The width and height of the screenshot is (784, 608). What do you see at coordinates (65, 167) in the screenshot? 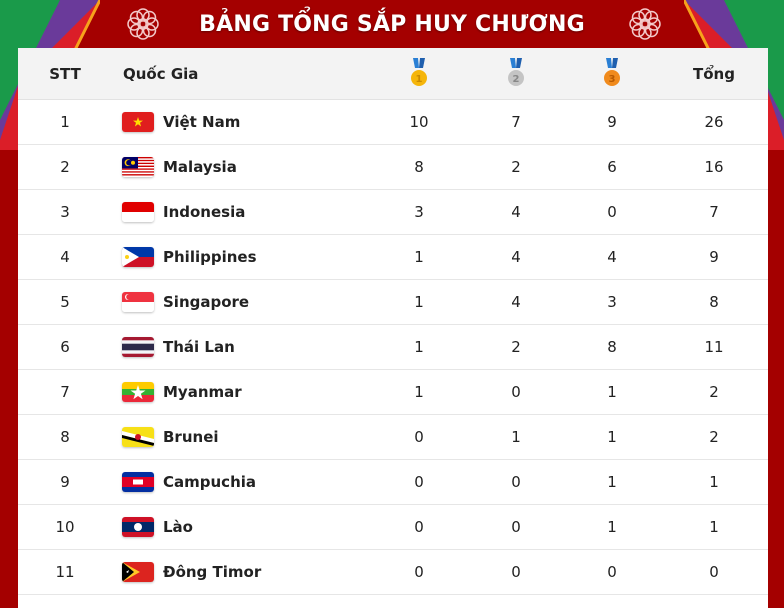
I see `rank: 2` at bounding box center [65, 167].